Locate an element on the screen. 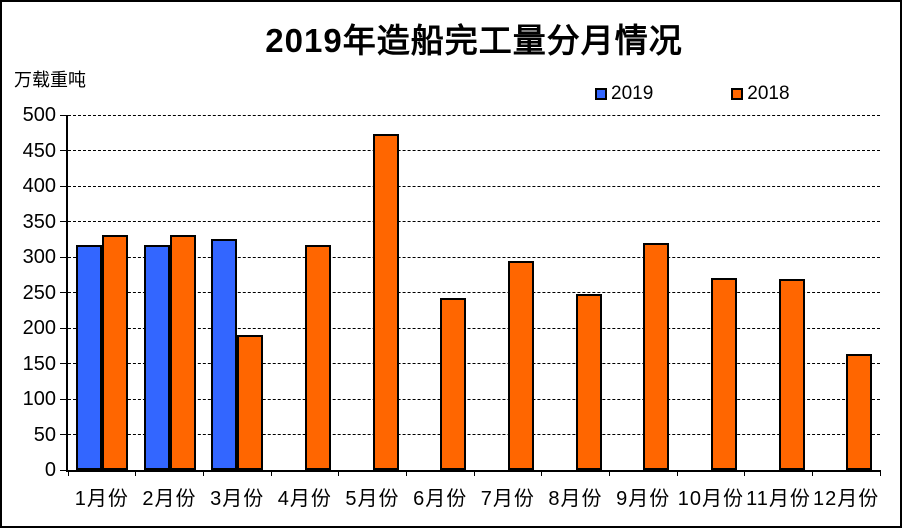 The height and width of the screenshot is (528, 902). y-axis-tick-label: 200 is located at coordinates (39, 328).